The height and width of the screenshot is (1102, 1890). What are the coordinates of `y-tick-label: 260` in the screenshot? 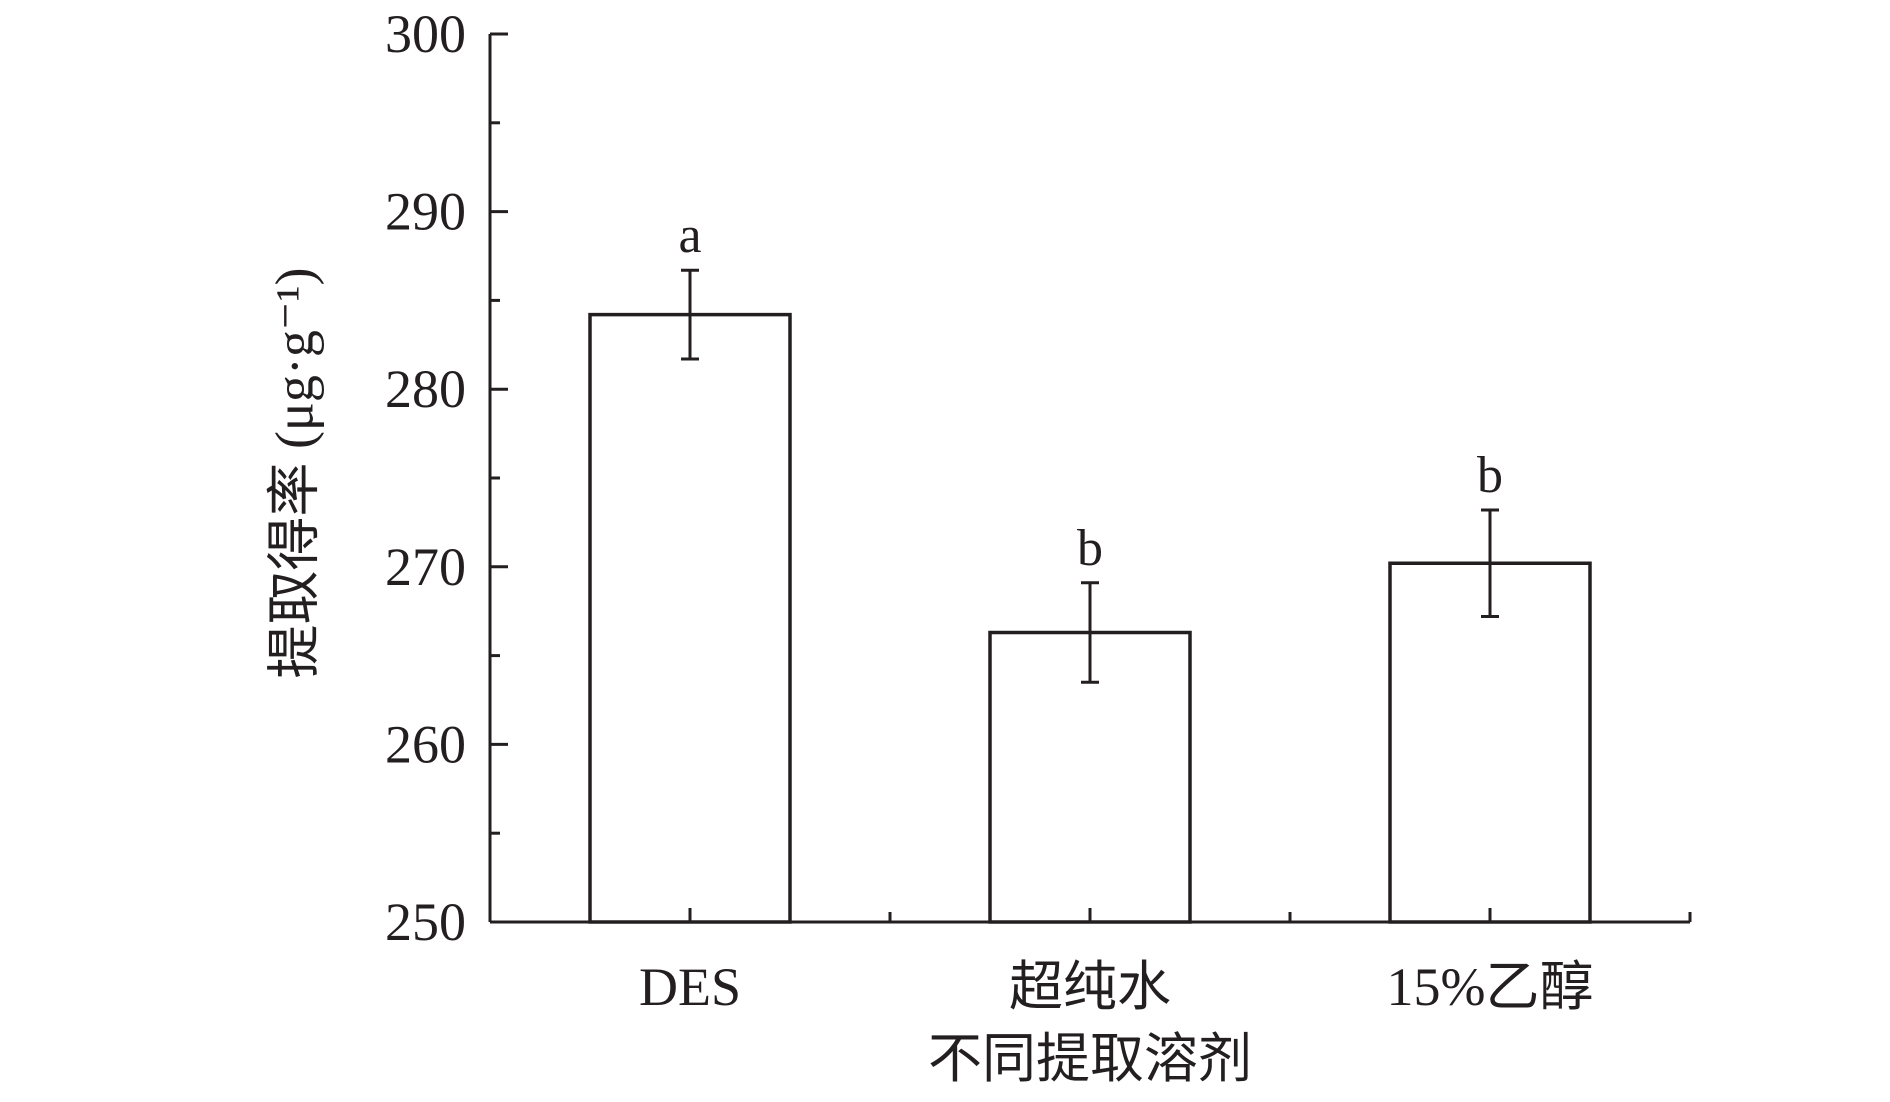 It's located at (425, 744).